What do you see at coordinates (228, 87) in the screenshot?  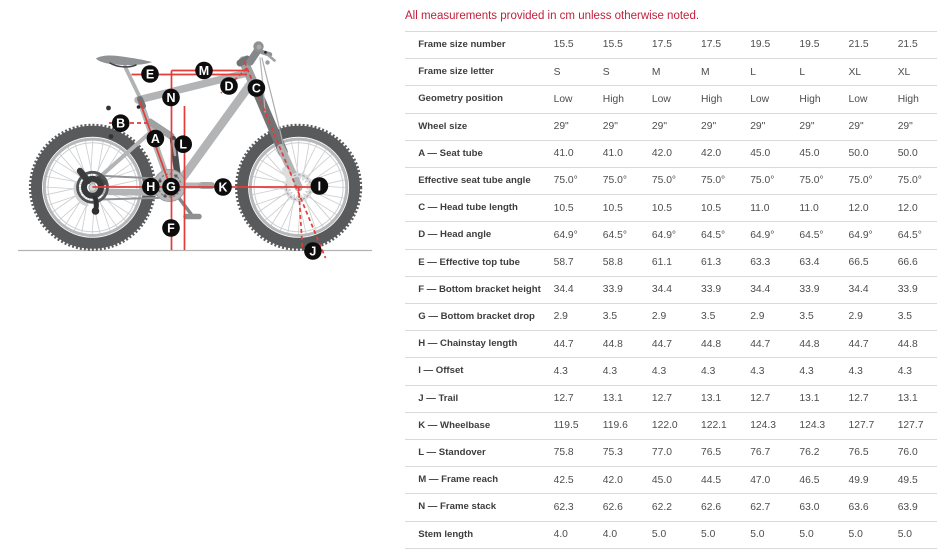 I see `svg-text: D` at bounding box center [228, 87].